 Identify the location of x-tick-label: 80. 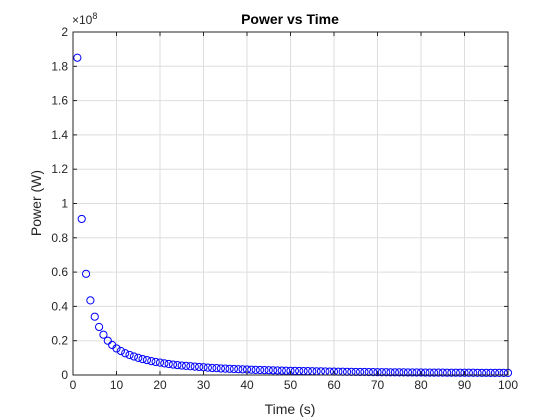
(421, 385).